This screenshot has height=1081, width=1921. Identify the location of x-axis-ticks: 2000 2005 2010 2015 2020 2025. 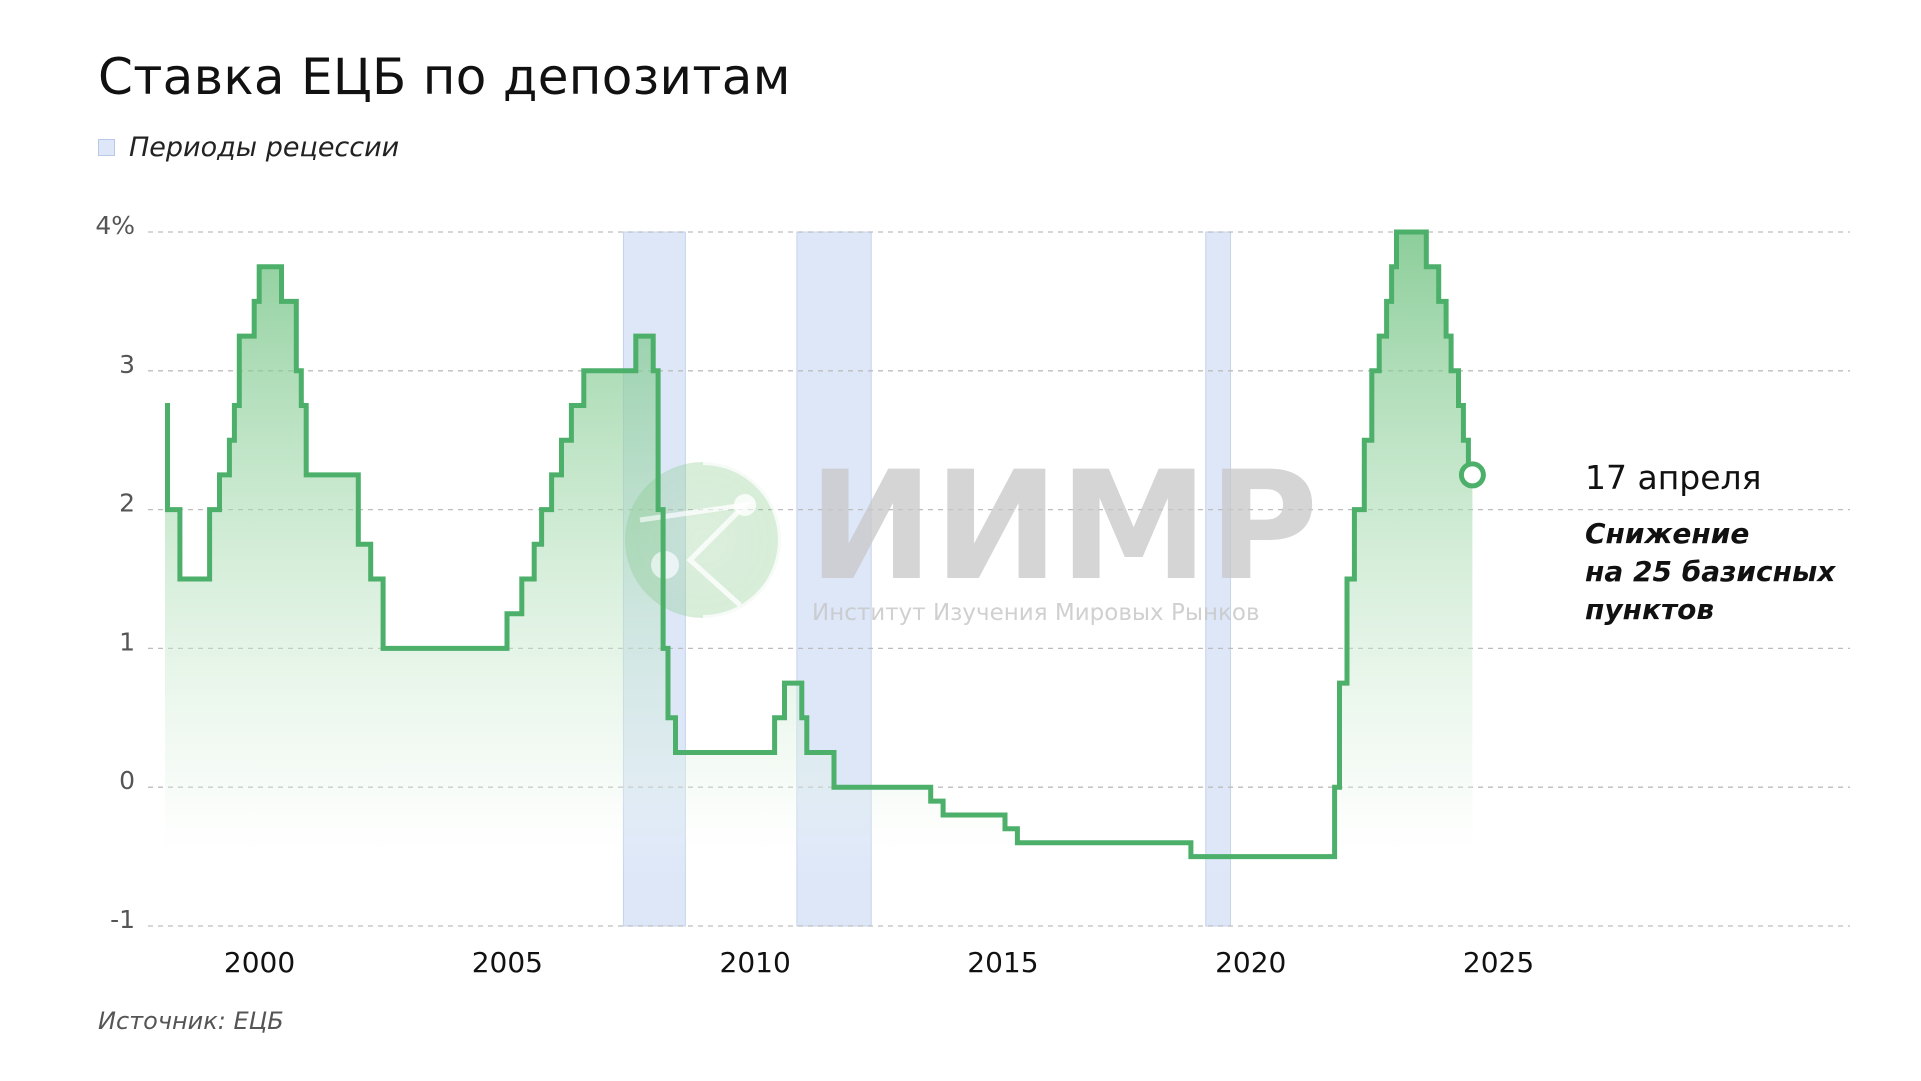
(879, 962).